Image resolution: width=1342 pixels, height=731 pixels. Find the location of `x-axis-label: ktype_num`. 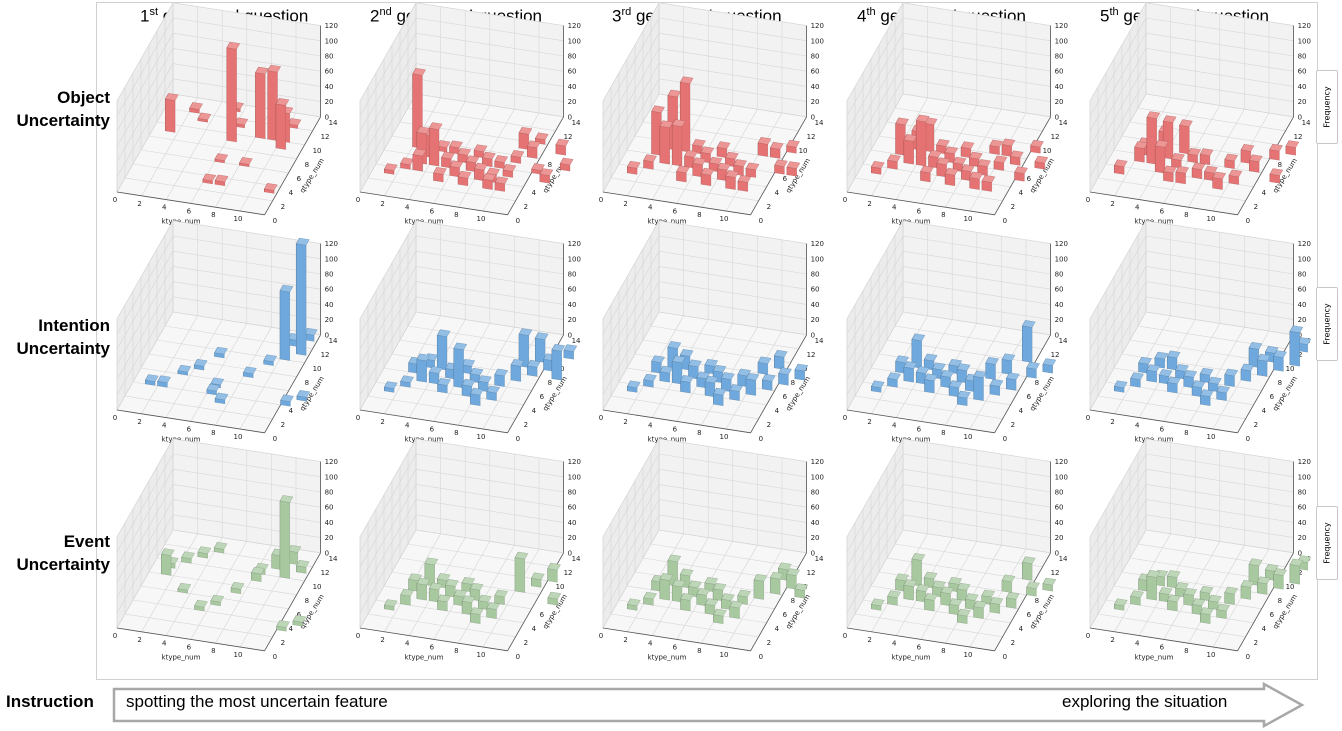

x-axis-label: ktype_num is located at coordinates (1154, 658).